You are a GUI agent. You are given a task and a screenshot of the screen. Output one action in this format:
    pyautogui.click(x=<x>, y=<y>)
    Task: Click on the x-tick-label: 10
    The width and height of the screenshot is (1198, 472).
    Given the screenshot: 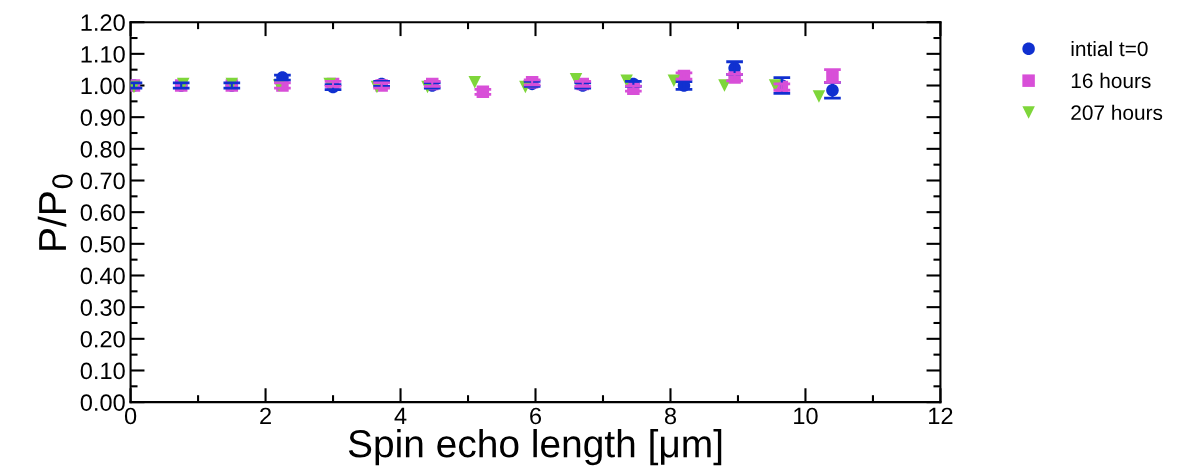 What is the action you would take?
    pyautogui.click(x=806, y=416)
    